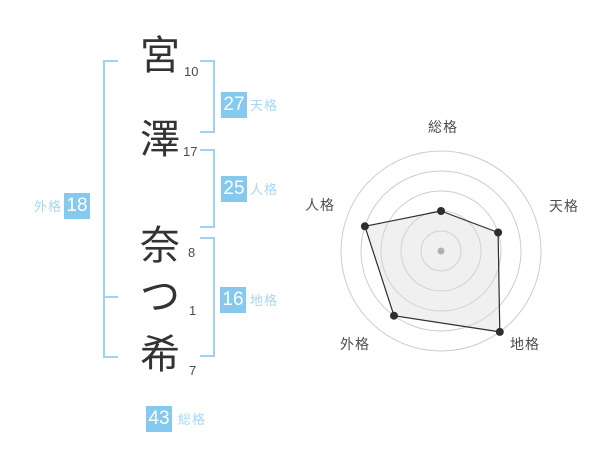 The image size is (600, 470). What do you see at coordinates (234, 189) in the screenshot?
I see `jinkaku-value-badge: 25` at bounding box center [234, 189].